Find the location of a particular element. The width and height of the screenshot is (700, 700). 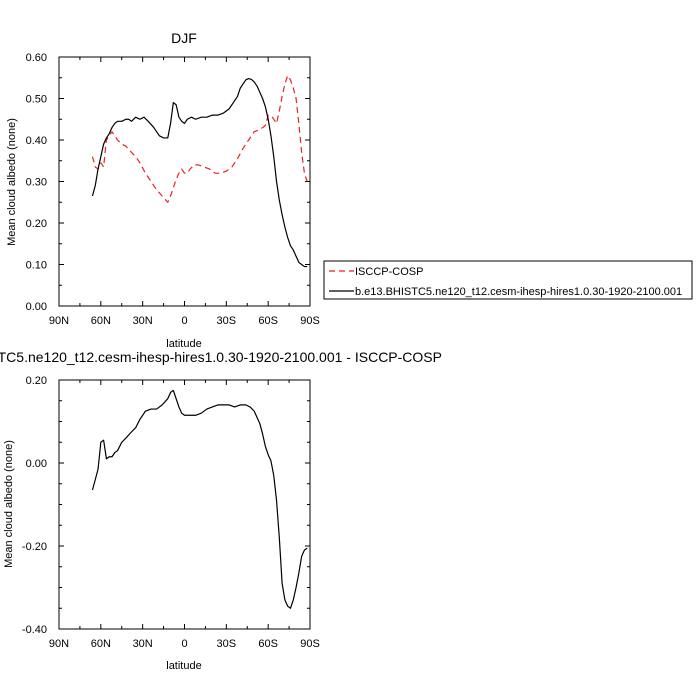

panel-bottom-y-axis-label: Mean cloud albedo (none) is located at coordinates (9, 504).